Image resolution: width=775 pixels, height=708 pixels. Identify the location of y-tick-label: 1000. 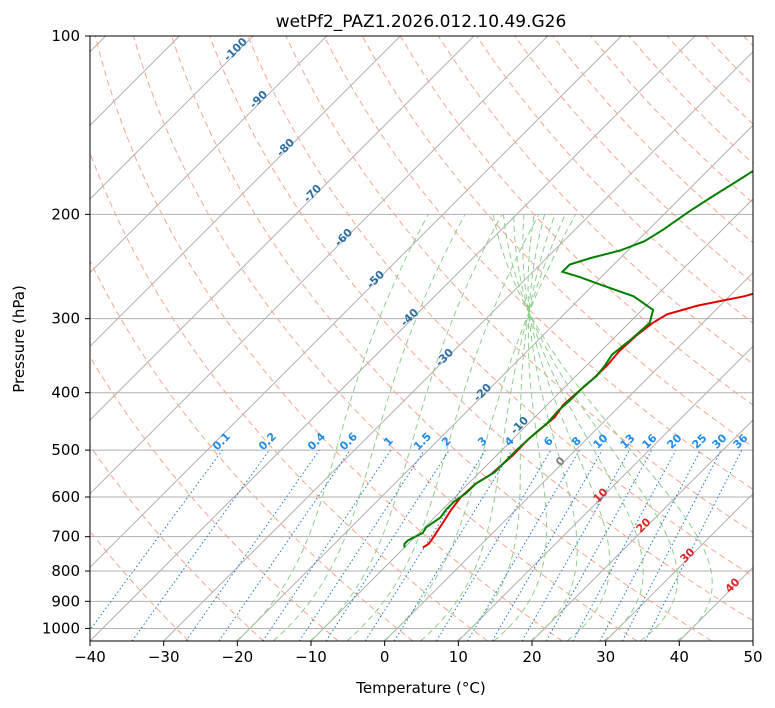
(61, 628).